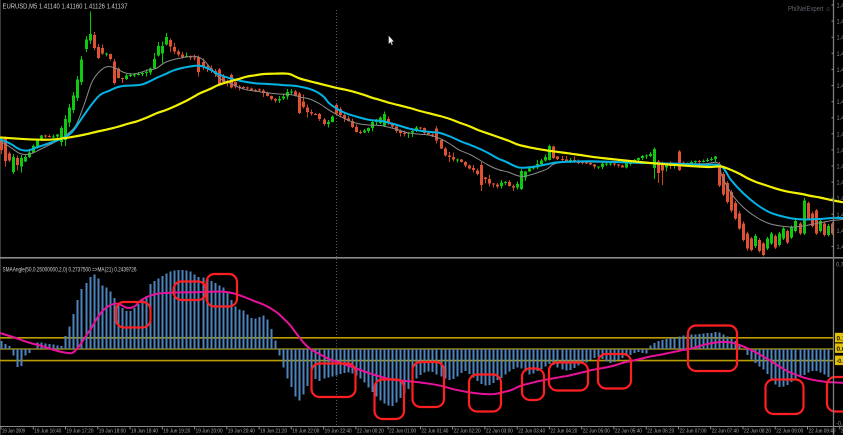 The image size is (843, 435). Describe the element at coordinates (338, 432) in the screenshot. I see `svg-text: 19 Jun 22:40` at that location.